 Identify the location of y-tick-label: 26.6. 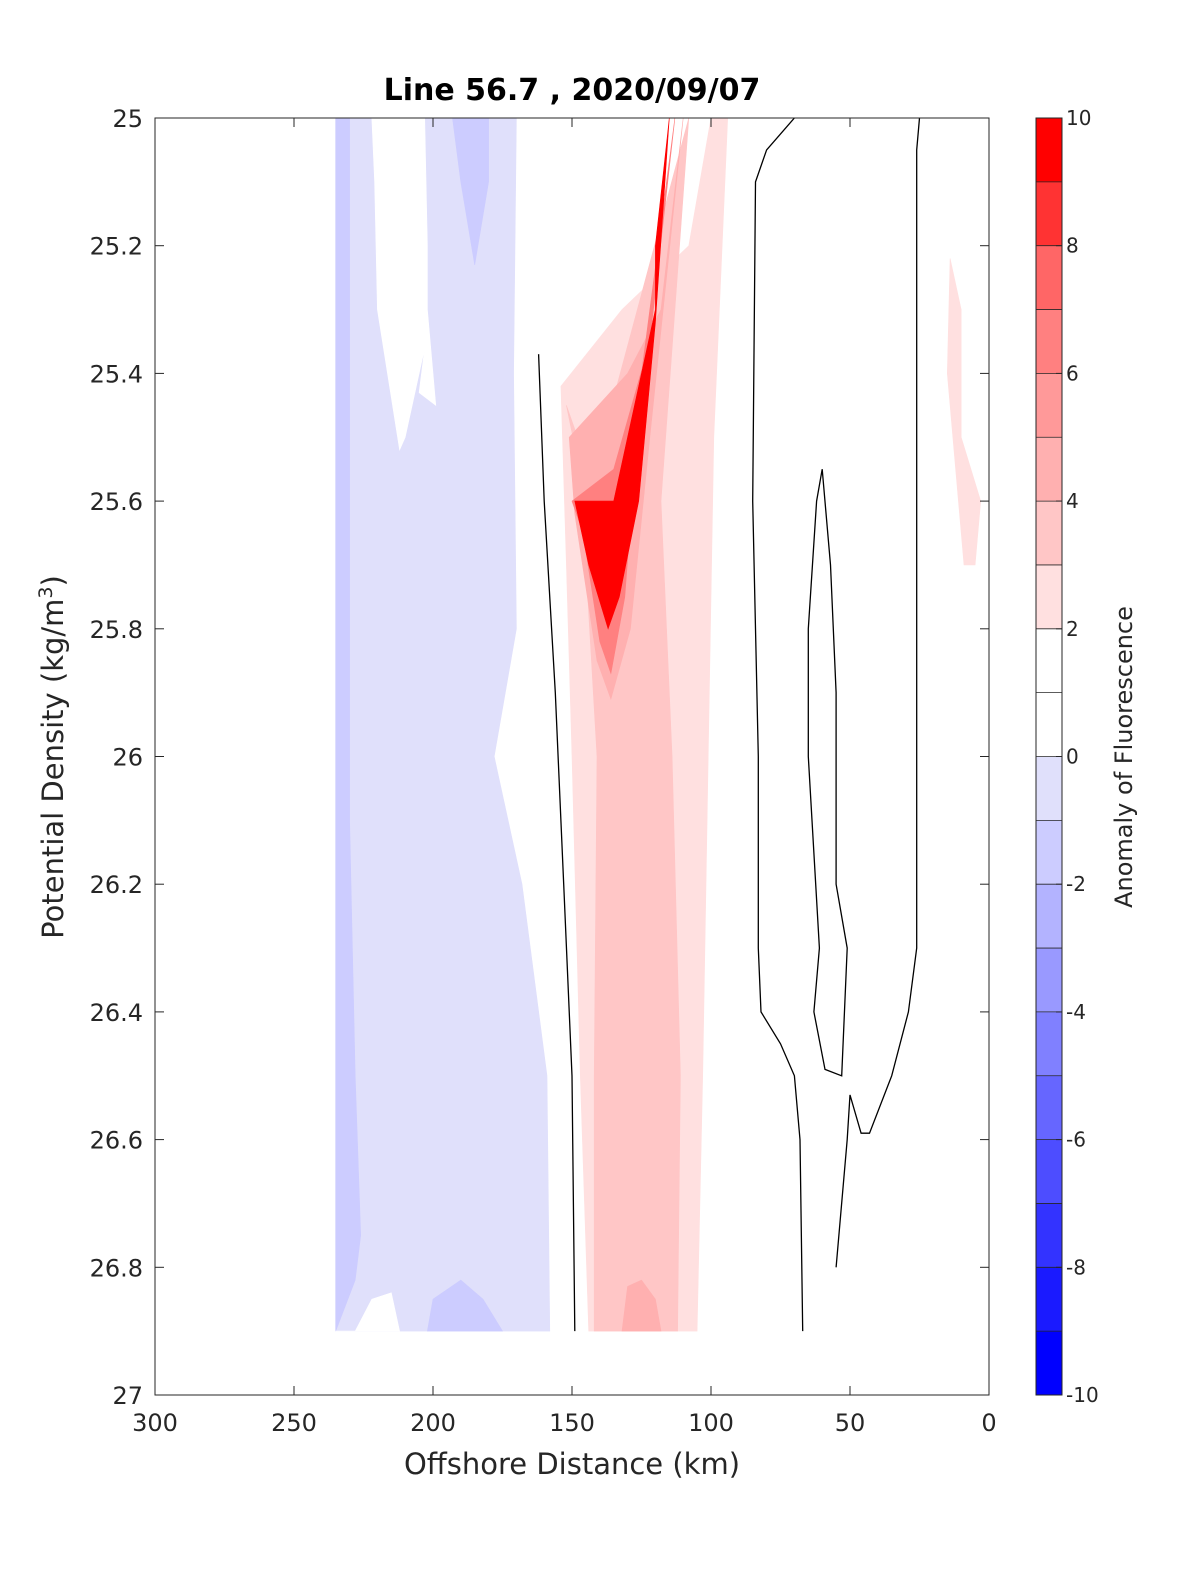
(116, 1141).